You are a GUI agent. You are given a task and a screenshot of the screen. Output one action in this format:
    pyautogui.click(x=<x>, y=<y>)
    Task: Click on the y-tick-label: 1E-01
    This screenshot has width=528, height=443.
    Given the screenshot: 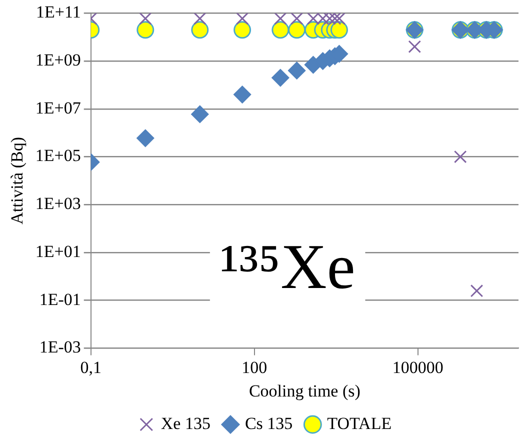 What is the action you would take?
    pyautogui.click(x=60, y=299)
    